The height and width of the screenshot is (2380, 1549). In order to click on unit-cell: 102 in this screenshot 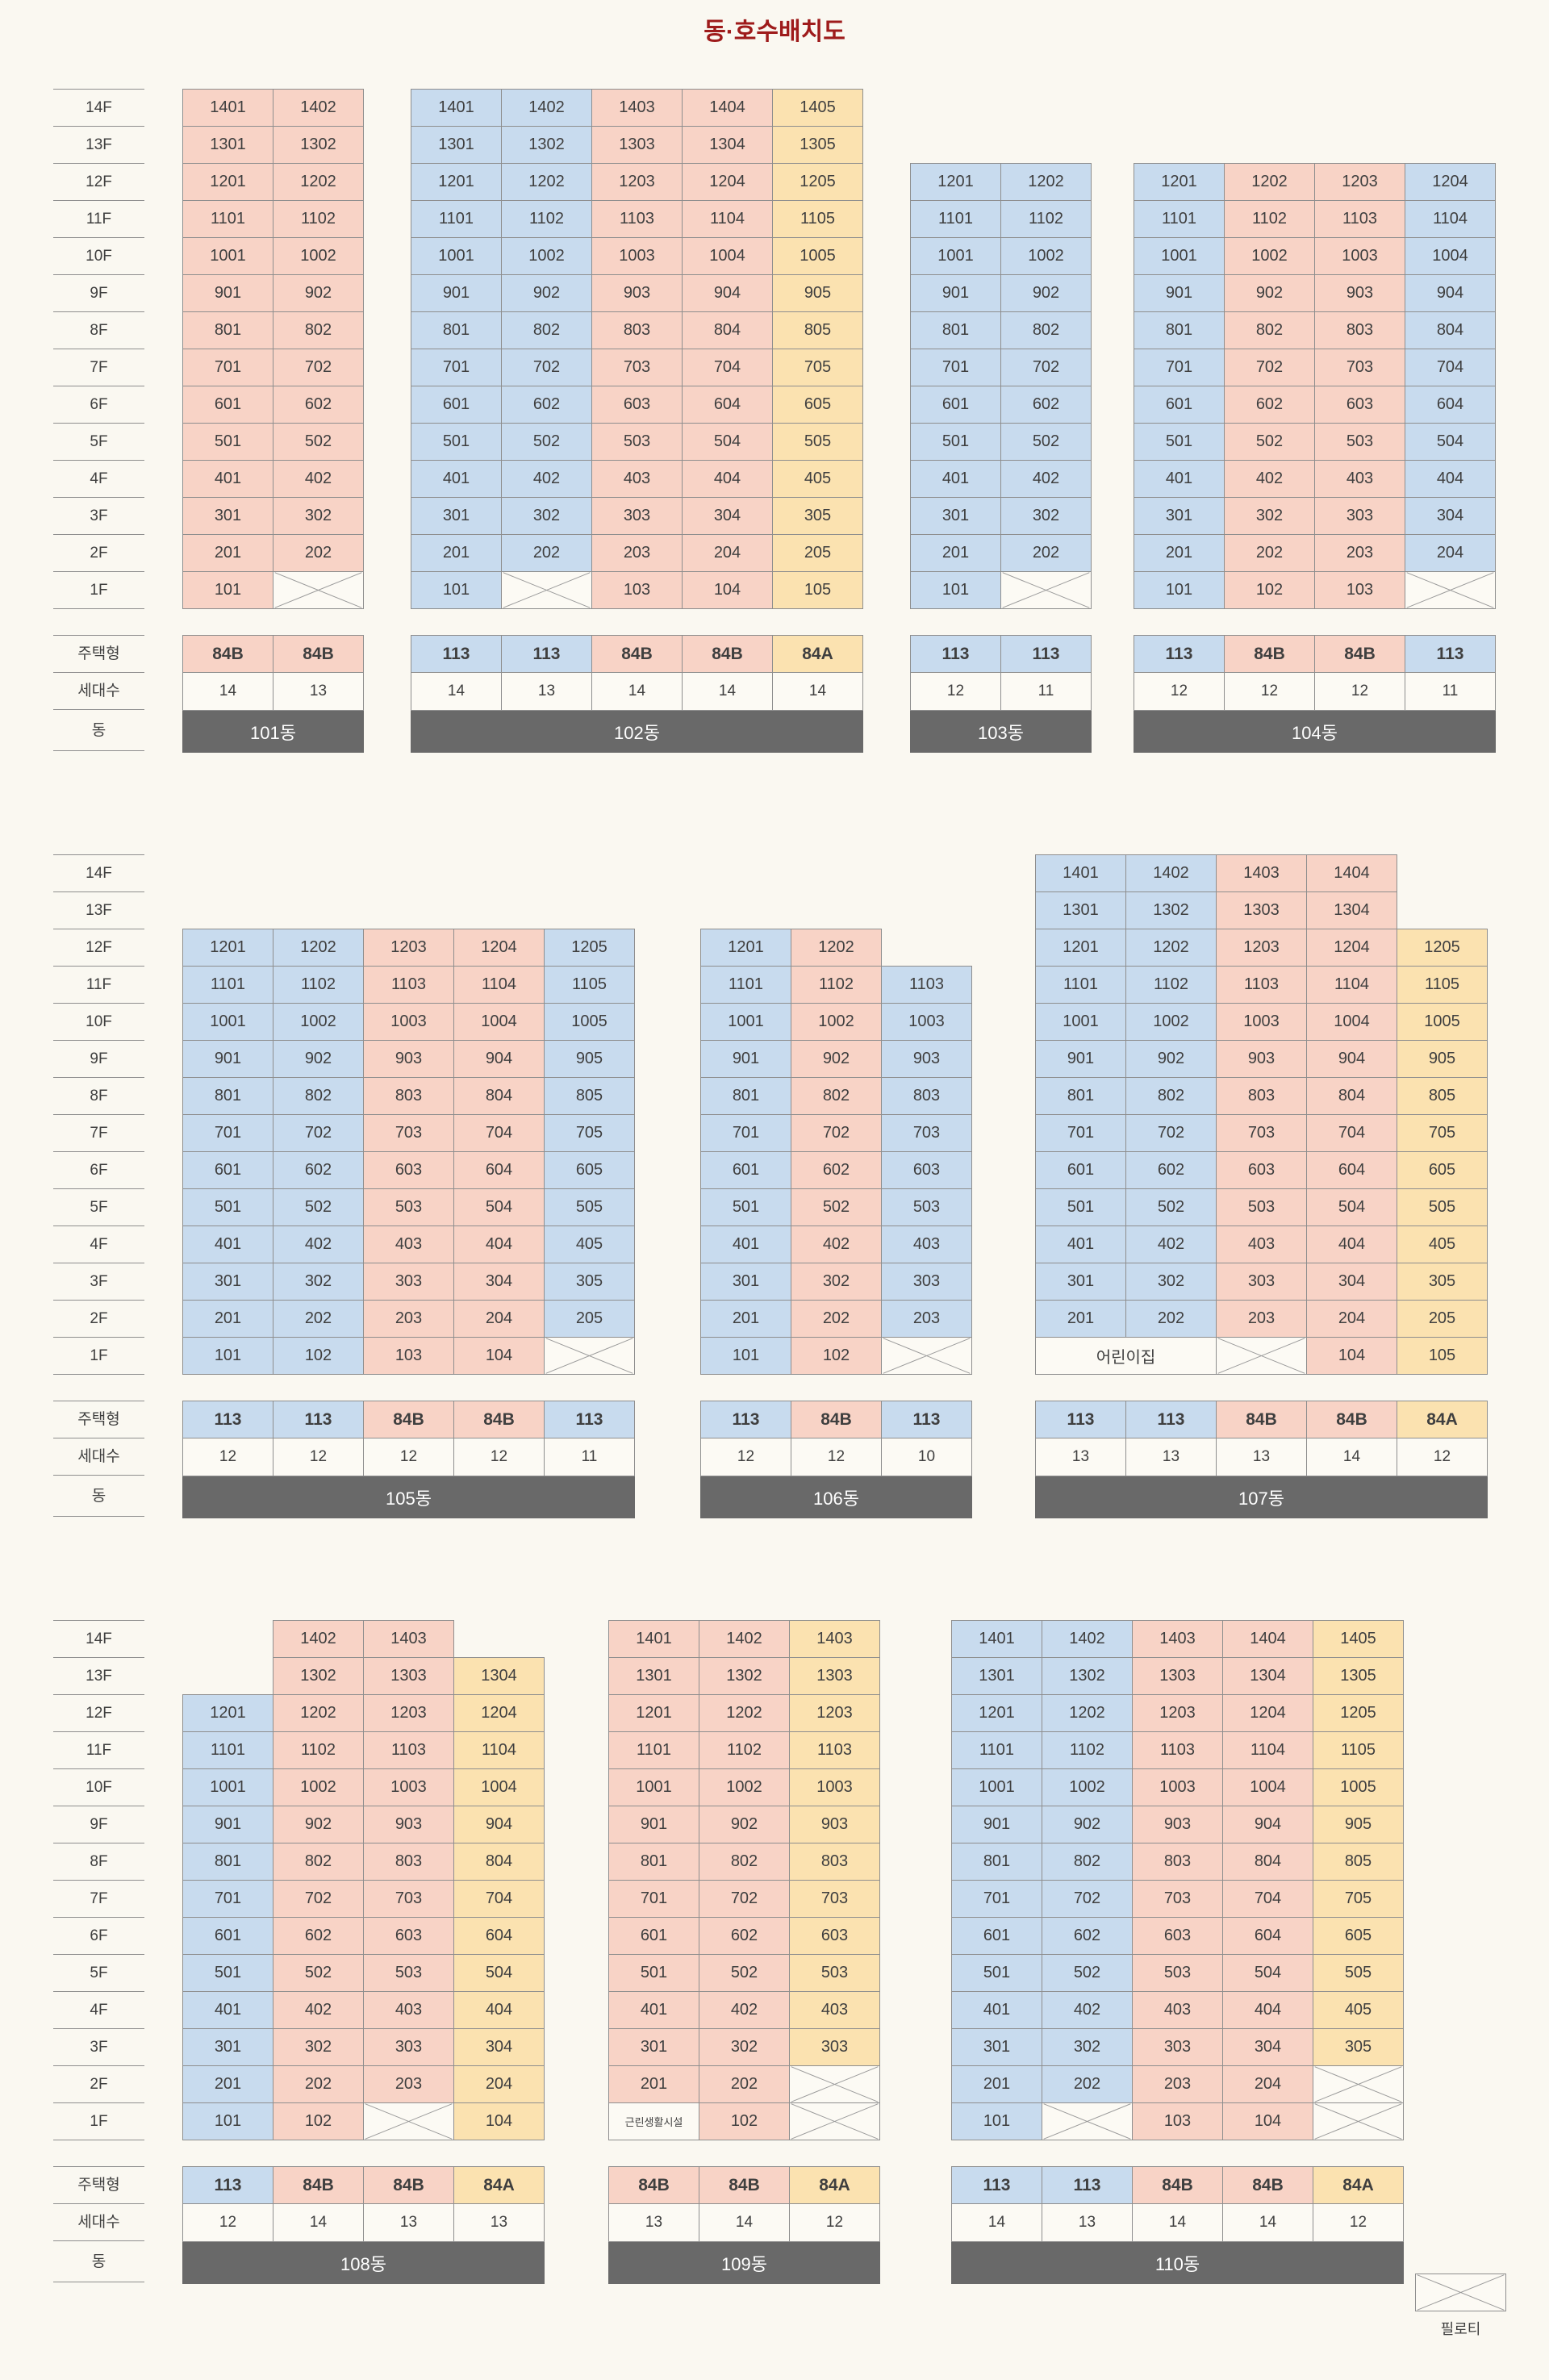, I will do `click(318, 2121)`.